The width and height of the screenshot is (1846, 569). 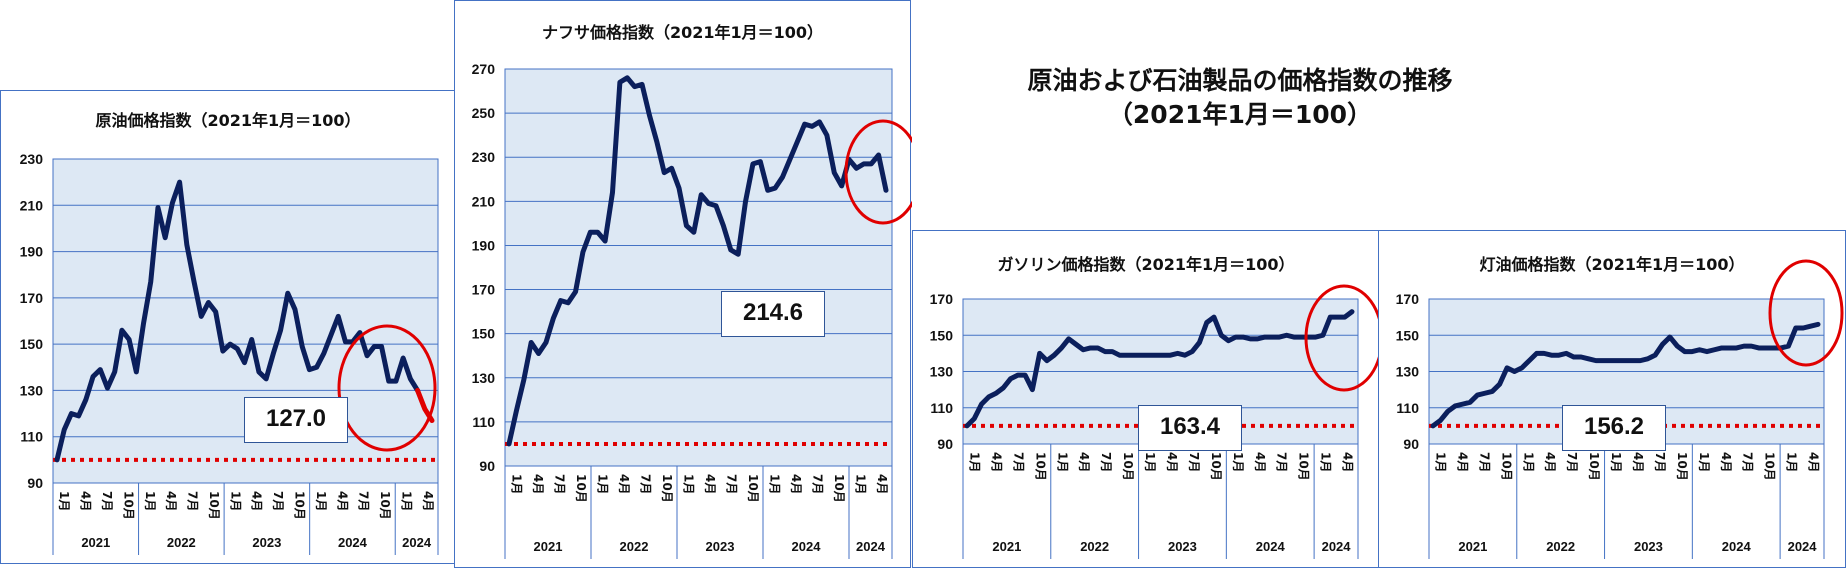 What do you see at coordinates (353, 542) in the screenshot?
I see `crude-year-label: 2024` at bounding box center [353, 542].